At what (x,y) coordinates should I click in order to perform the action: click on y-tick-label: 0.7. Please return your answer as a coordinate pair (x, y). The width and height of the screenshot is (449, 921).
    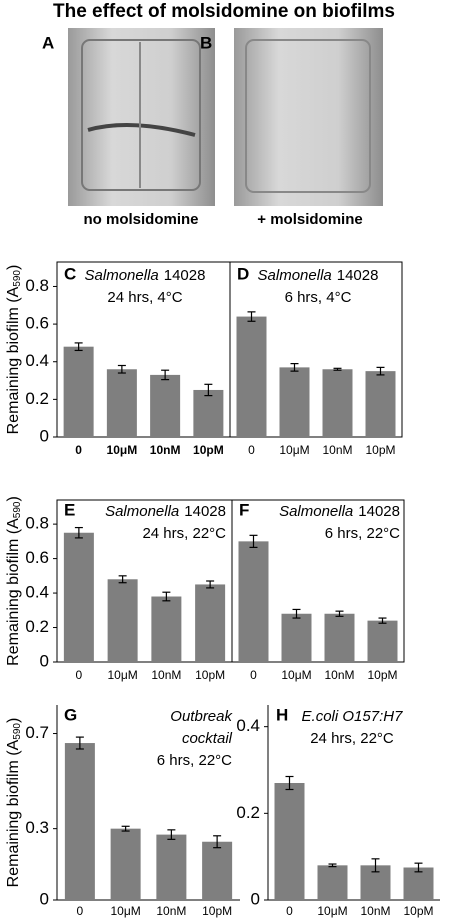
    Looking at the image, I should click on (37, 732).